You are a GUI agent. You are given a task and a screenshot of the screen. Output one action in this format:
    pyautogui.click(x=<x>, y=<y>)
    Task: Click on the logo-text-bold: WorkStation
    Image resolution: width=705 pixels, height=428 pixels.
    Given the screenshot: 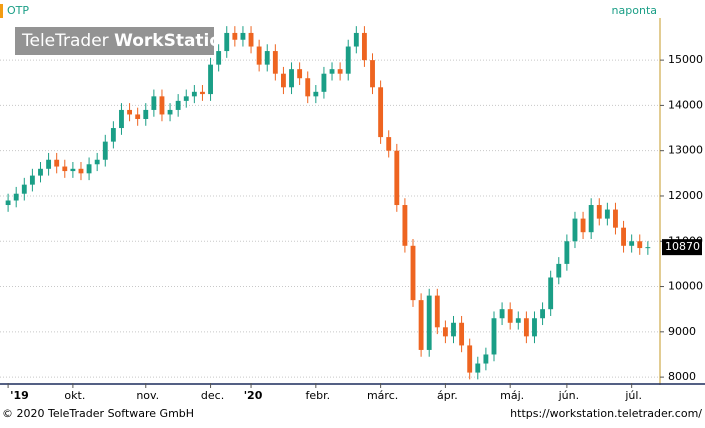 What is the action you would take?
    pyautogui.click(x=173, y=41)
    